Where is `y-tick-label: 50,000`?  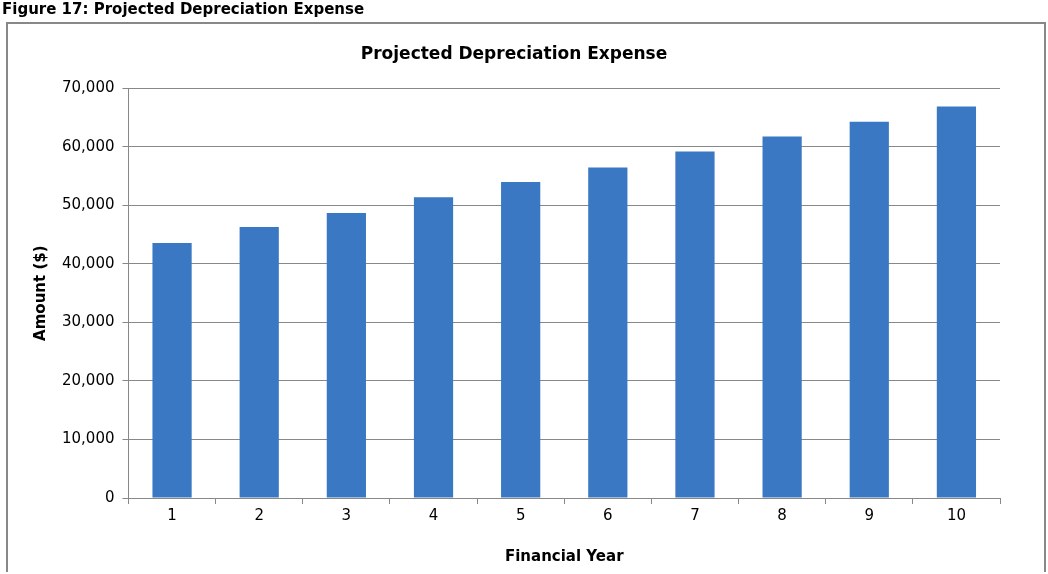 y-tick-label: 50,000 is located at coordinates (88, 204).